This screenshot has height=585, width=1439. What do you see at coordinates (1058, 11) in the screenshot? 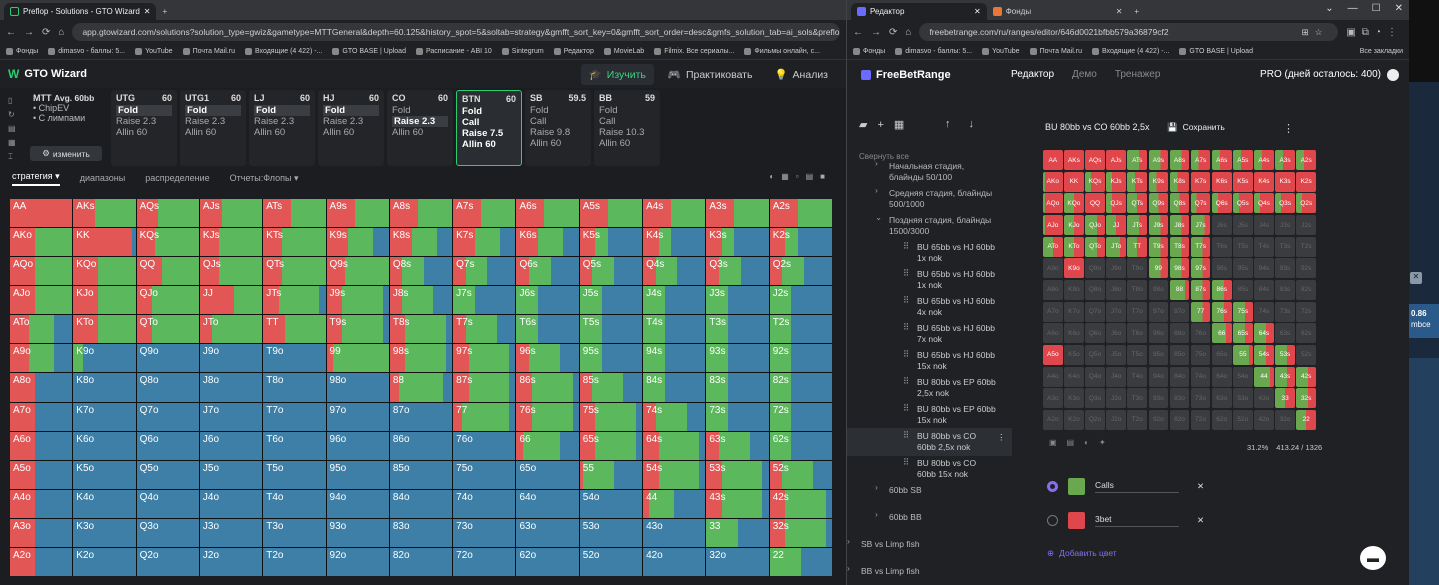
I see `tab-funds: Фонды ✕` at bounding box center [1058, 11].